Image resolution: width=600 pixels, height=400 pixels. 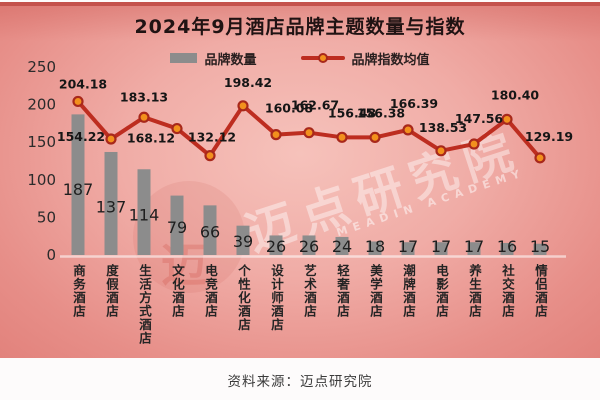 I want to click on bar-value-label: 39, so click(x=243, y=241).